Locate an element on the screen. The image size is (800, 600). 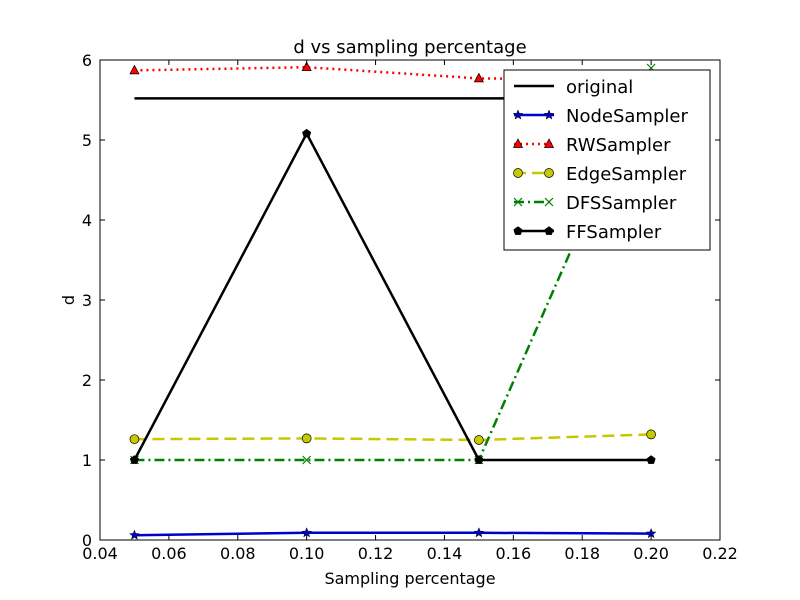
legend-marker-dfssampler-b is located at coordinates (549, 202).